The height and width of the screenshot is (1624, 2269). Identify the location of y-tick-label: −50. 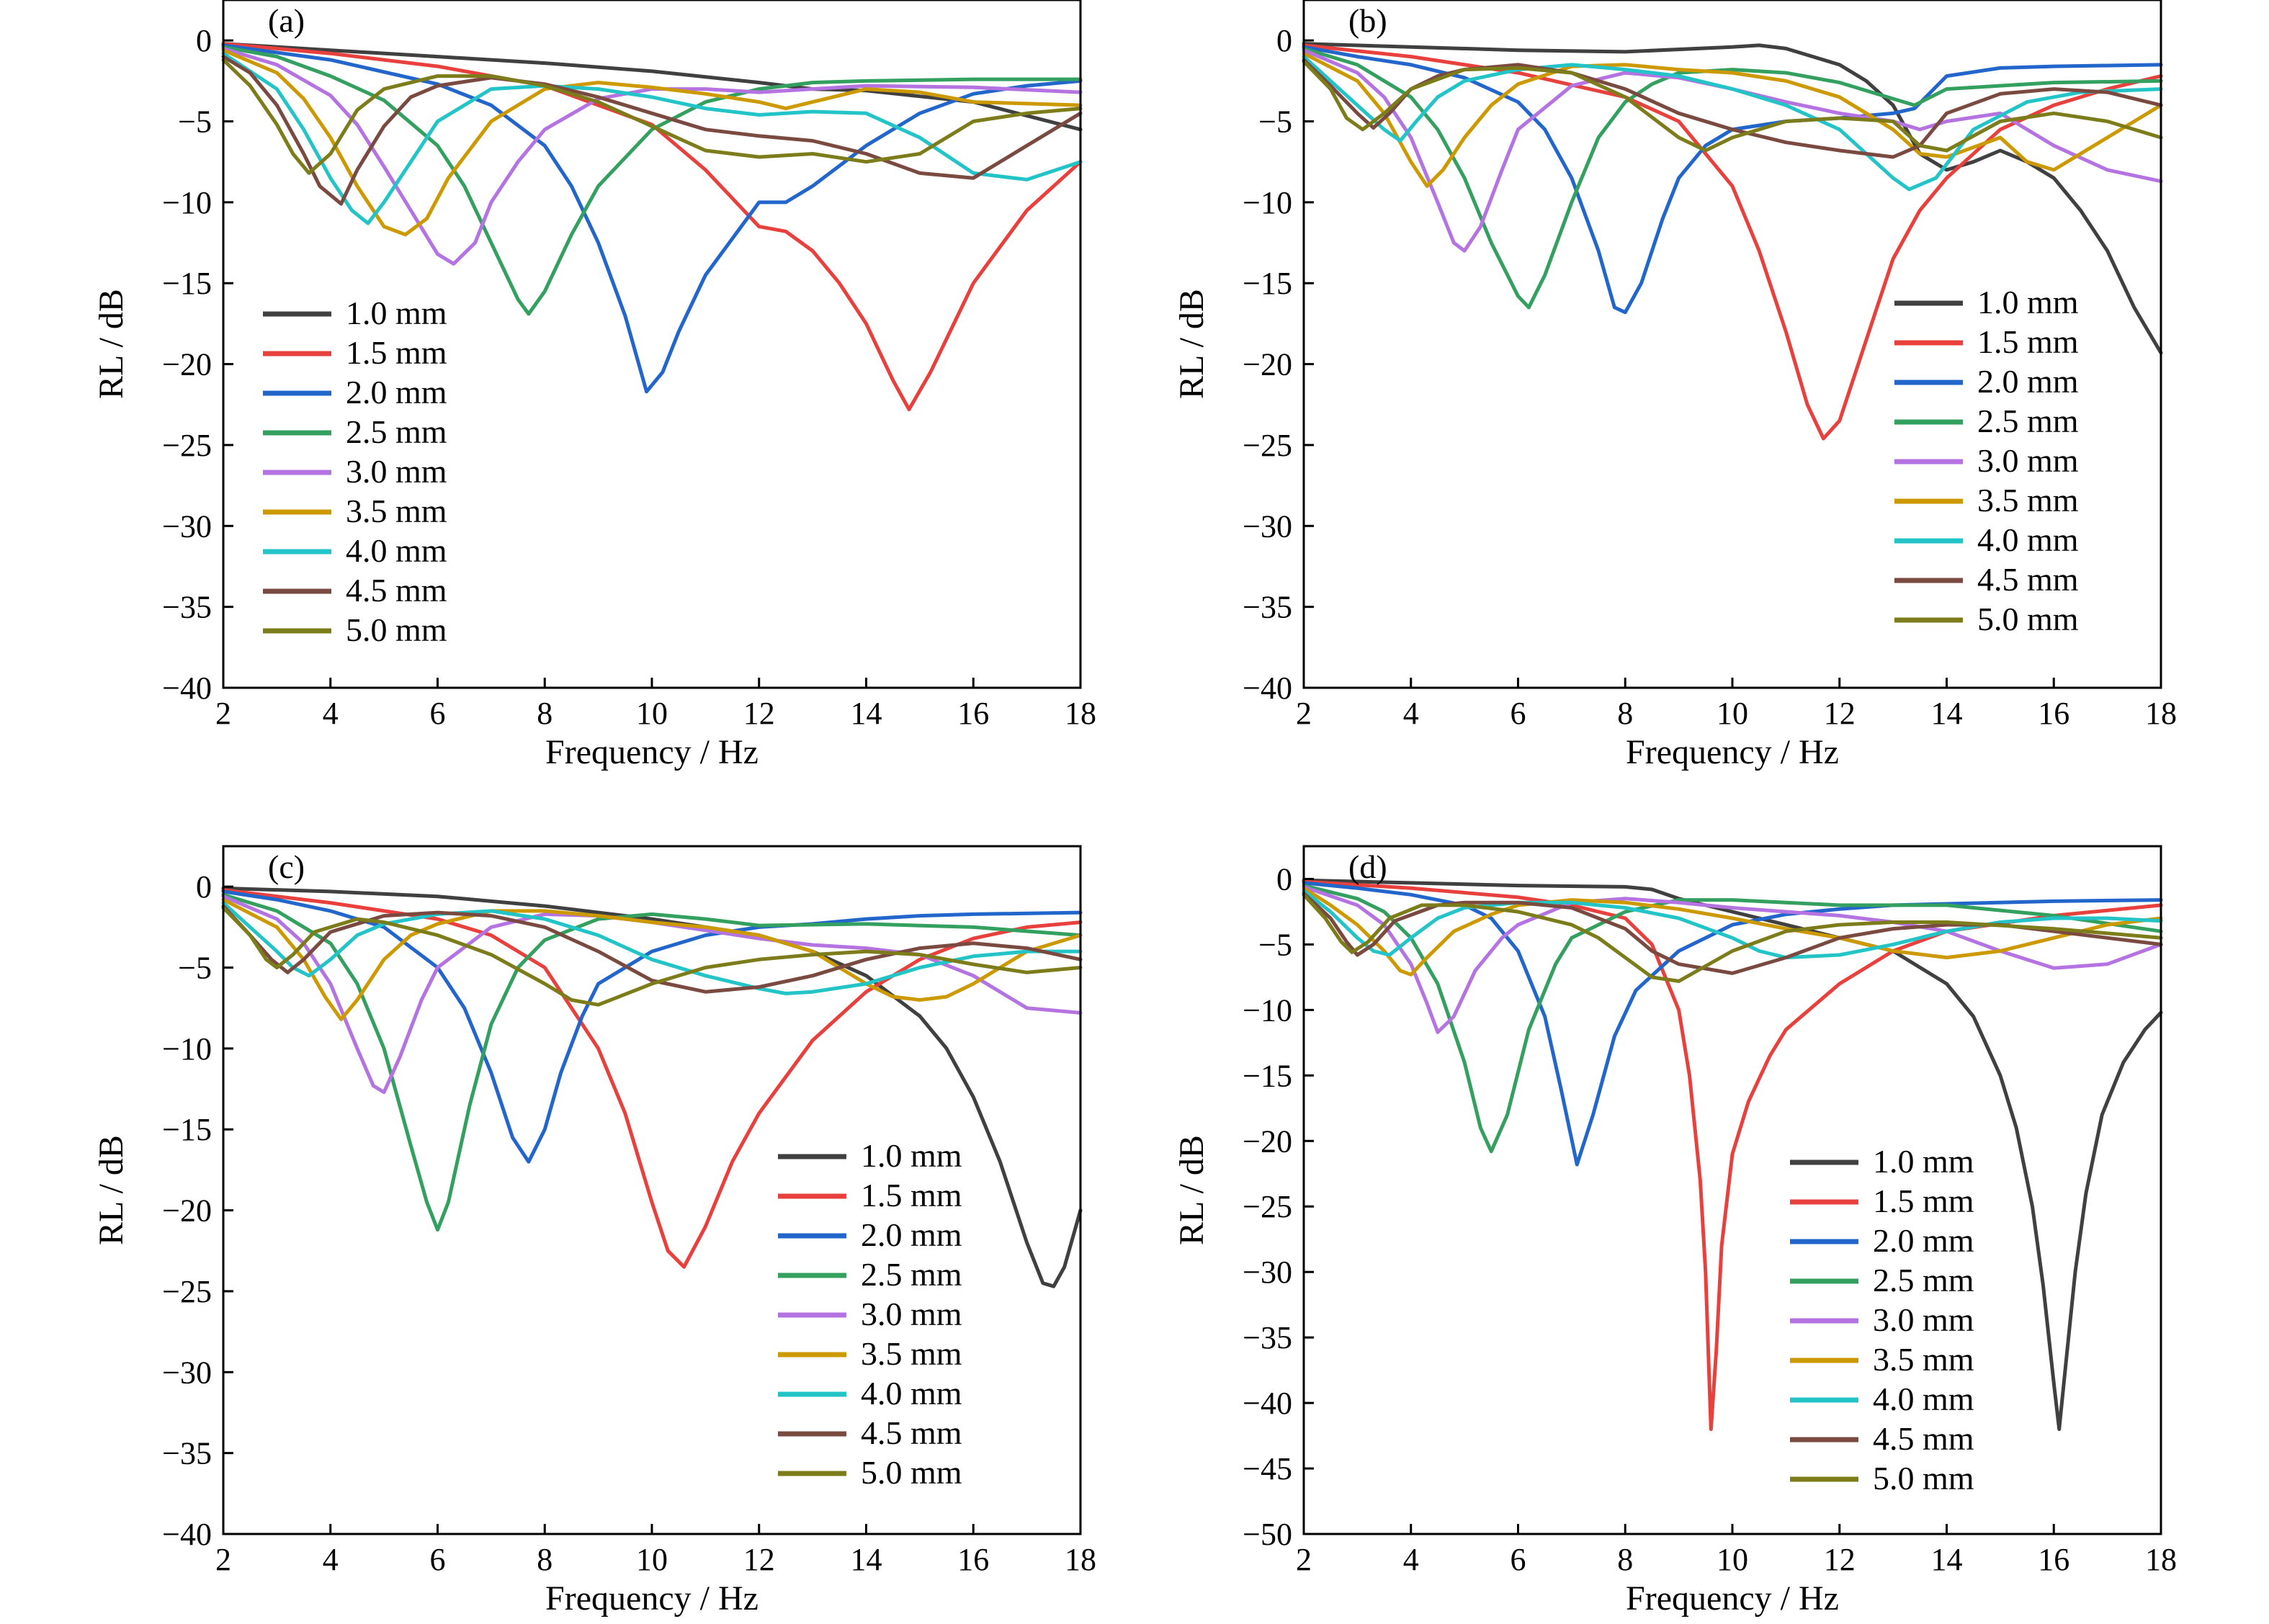
(1267, 1534).